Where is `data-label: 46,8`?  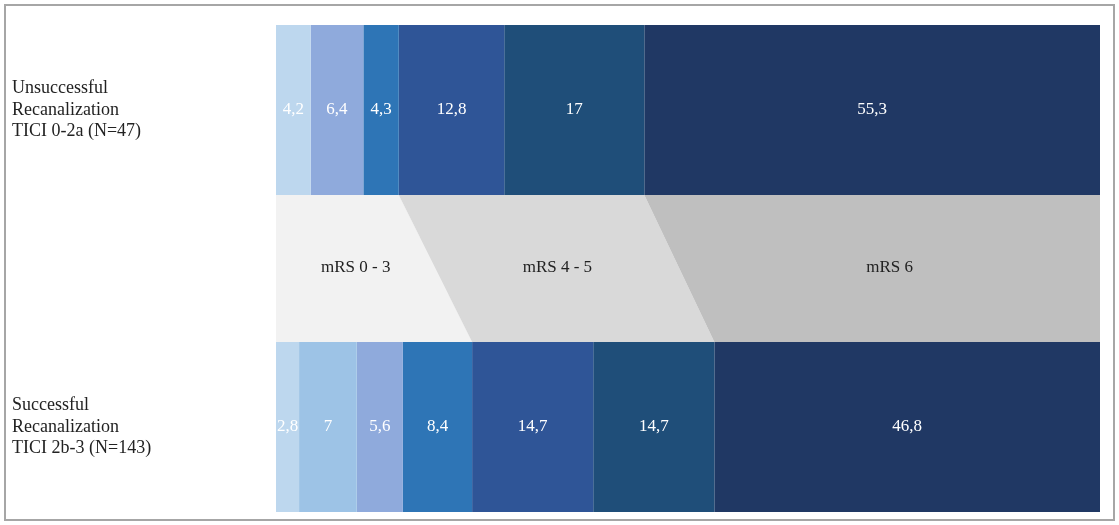
data-label: 46,8 is located at coordinates (907, 426).